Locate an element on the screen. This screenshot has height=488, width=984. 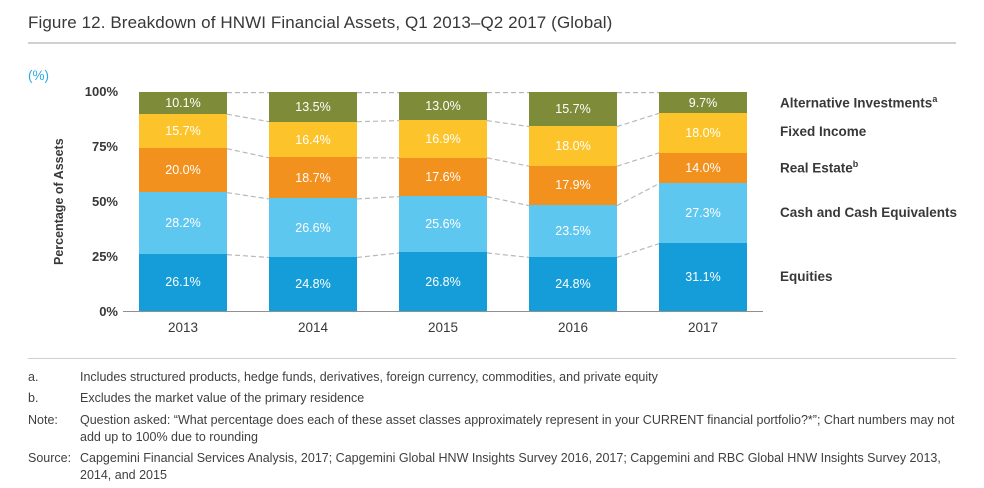
x-axis-label: 2013 is located at coordinates (183, 327).